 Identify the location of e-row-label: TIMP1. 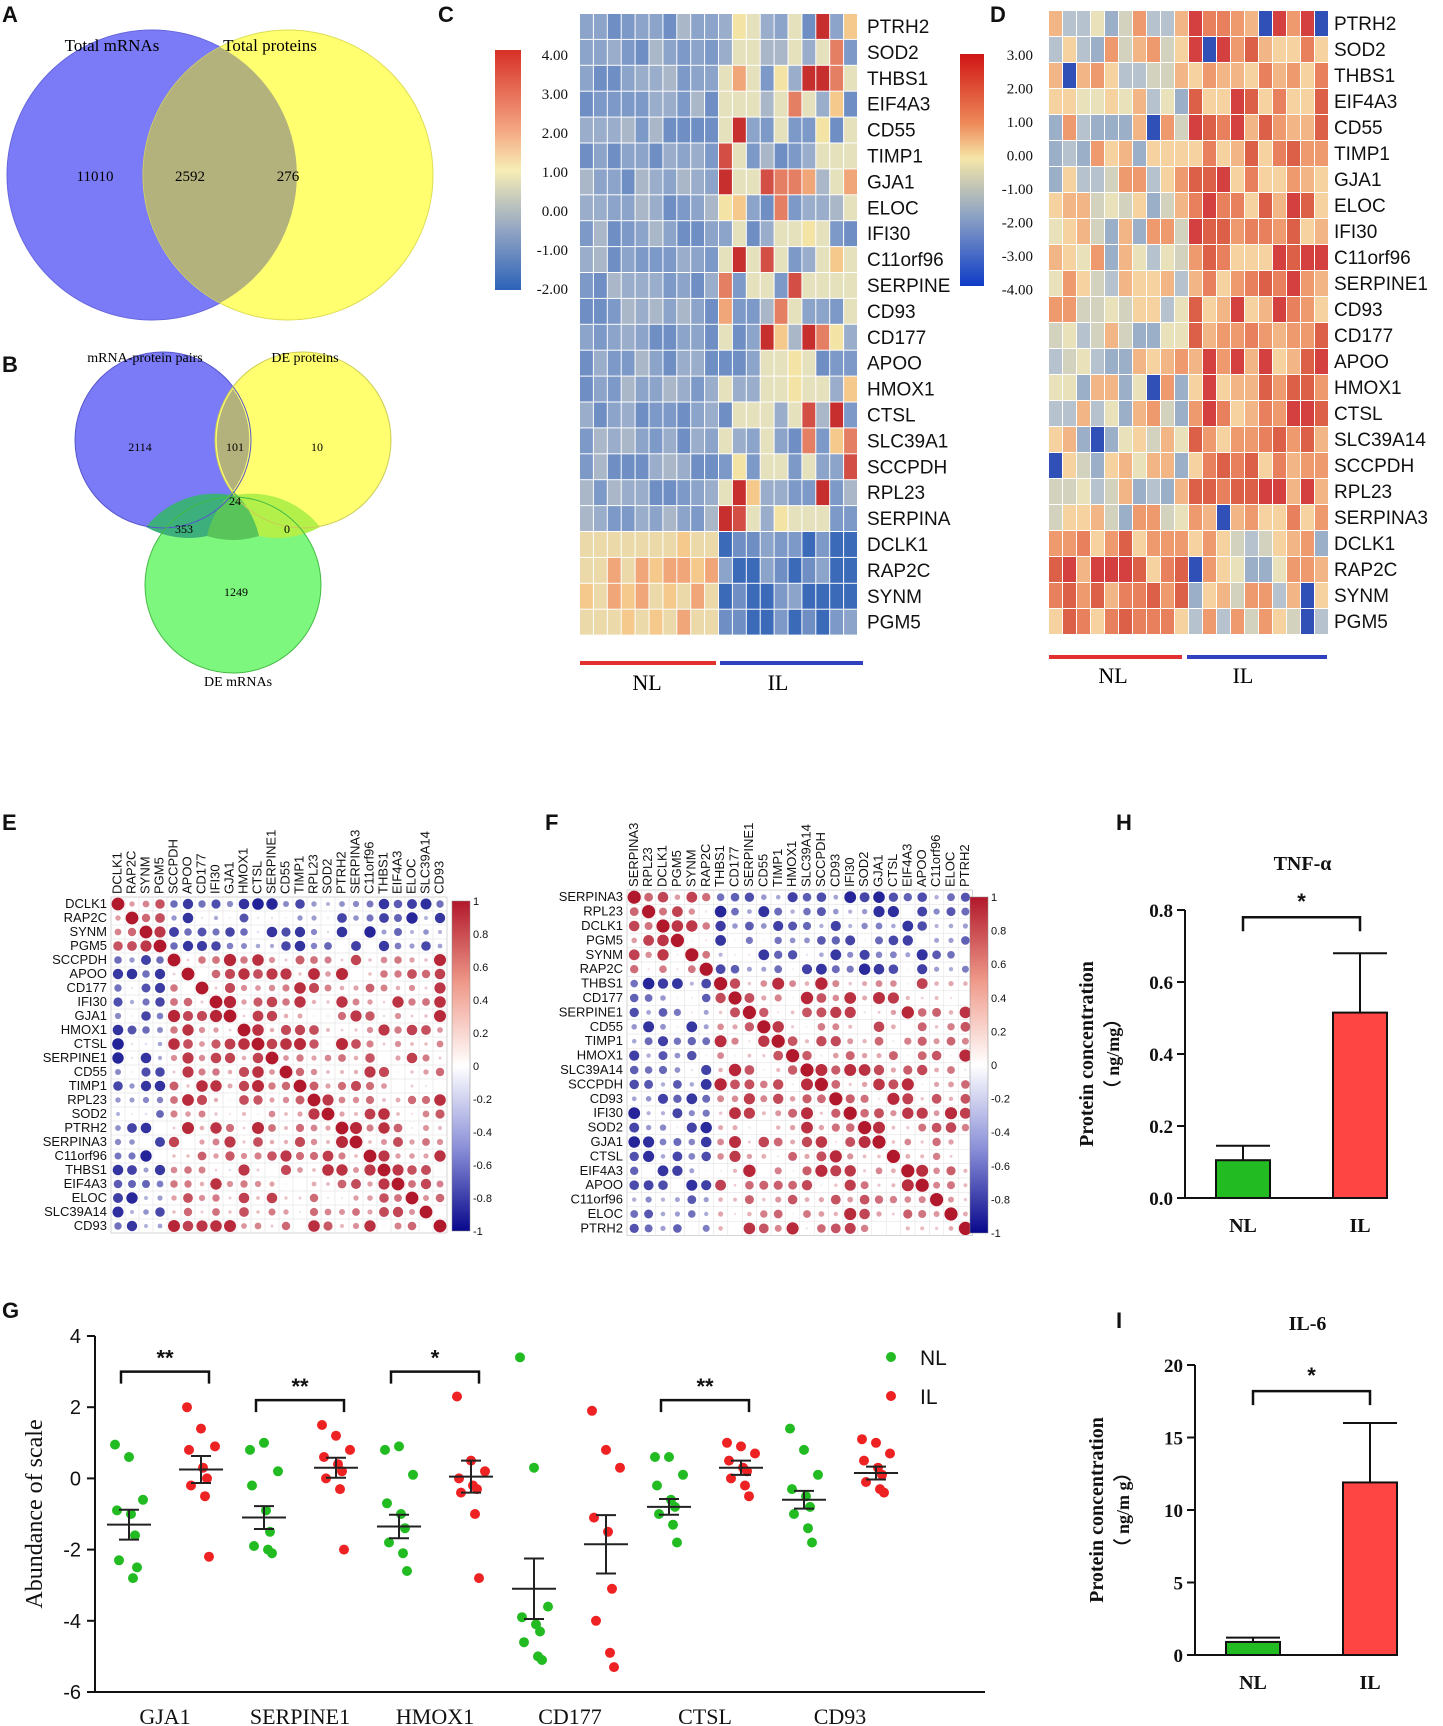
(88, 1085).